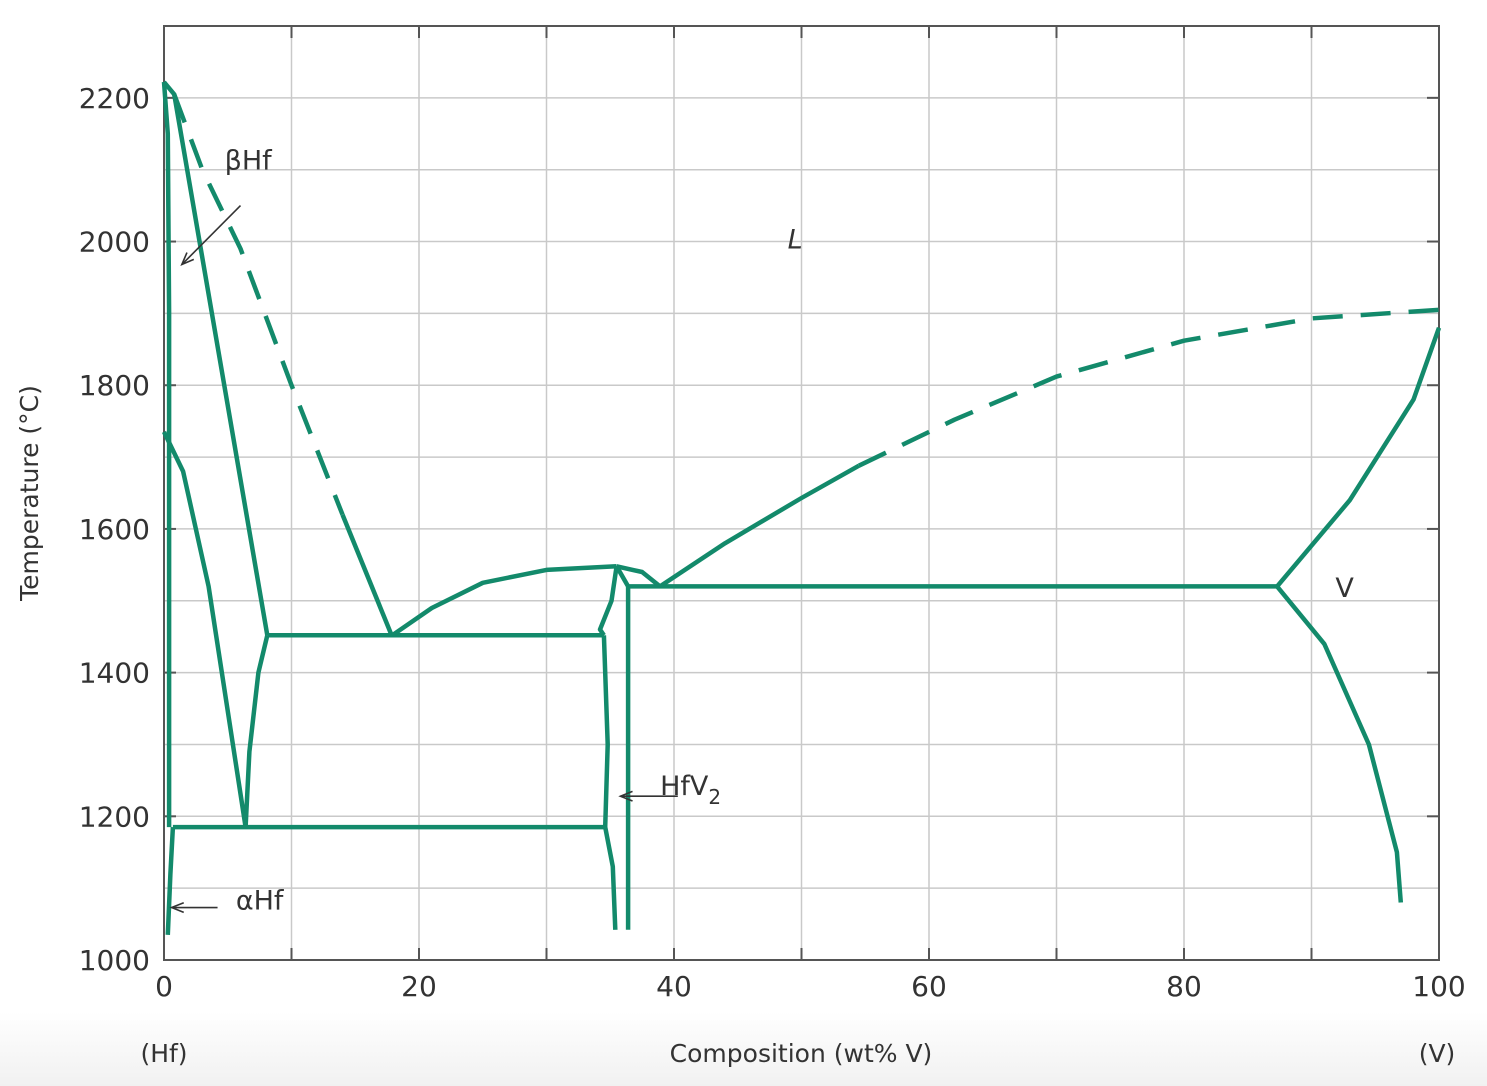 This screenshot has width=1487, height=1086. I want to click on y-tick-label: 2200, so click(114, 98).